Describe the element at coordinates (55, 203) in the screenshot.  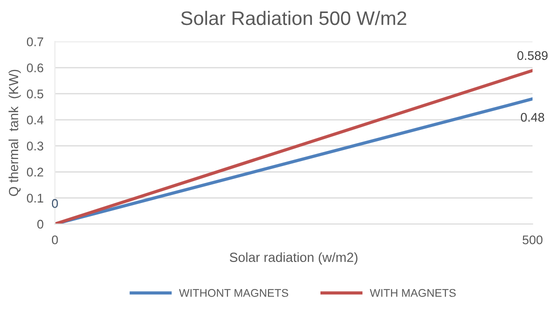
I see `data-label: 0` at that location.